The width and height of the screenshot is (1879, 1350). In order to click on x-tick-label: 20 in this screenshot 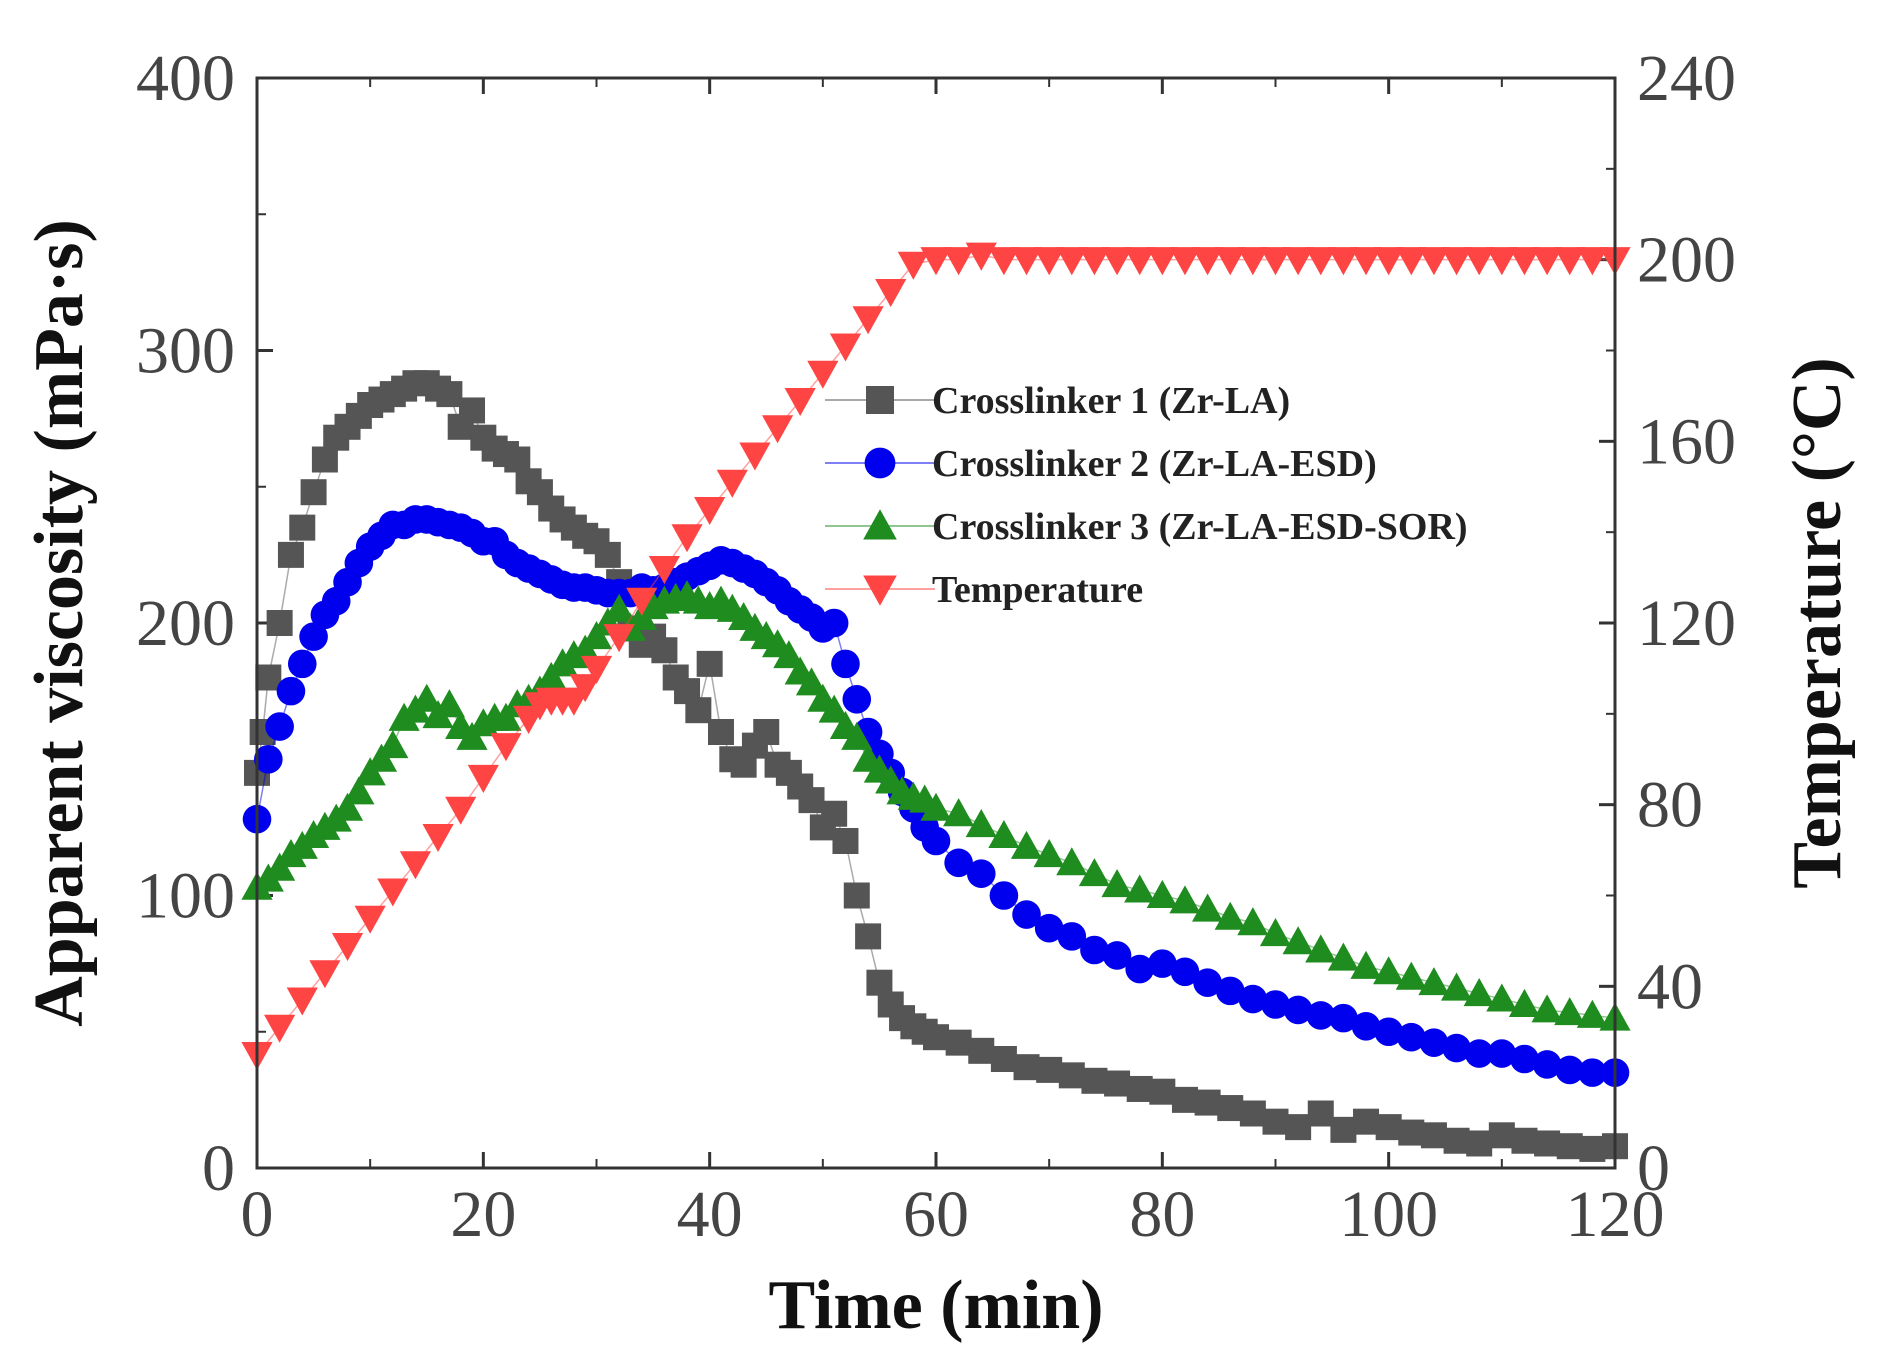, I will do `click(483, 1214)`.